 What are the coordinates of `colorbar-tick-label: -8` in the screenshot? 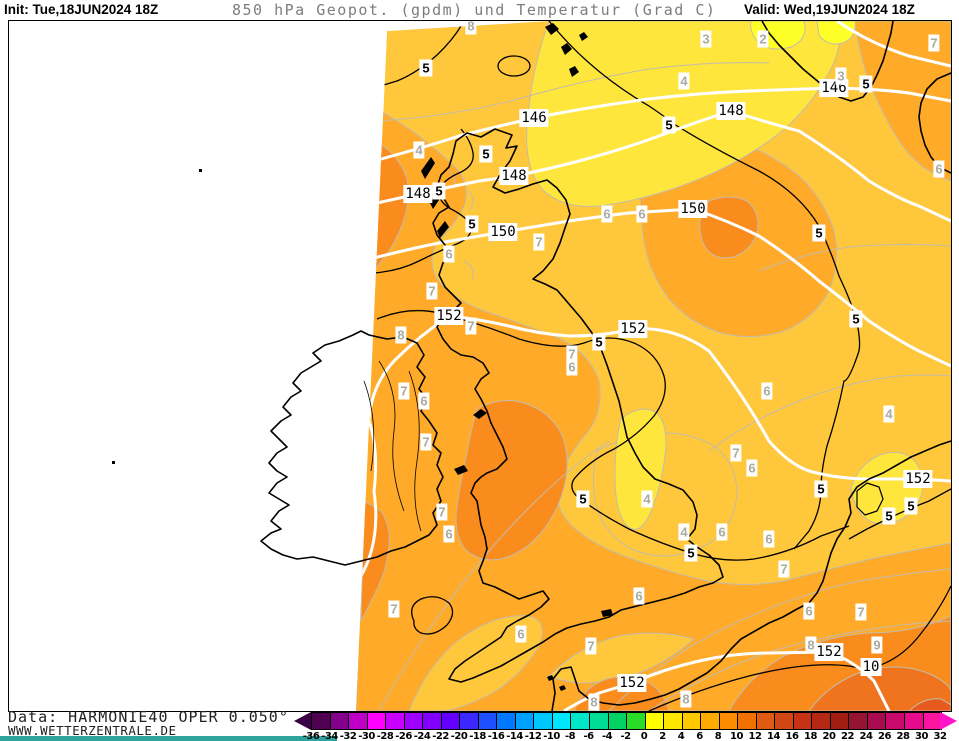 It's located at (570, 736).